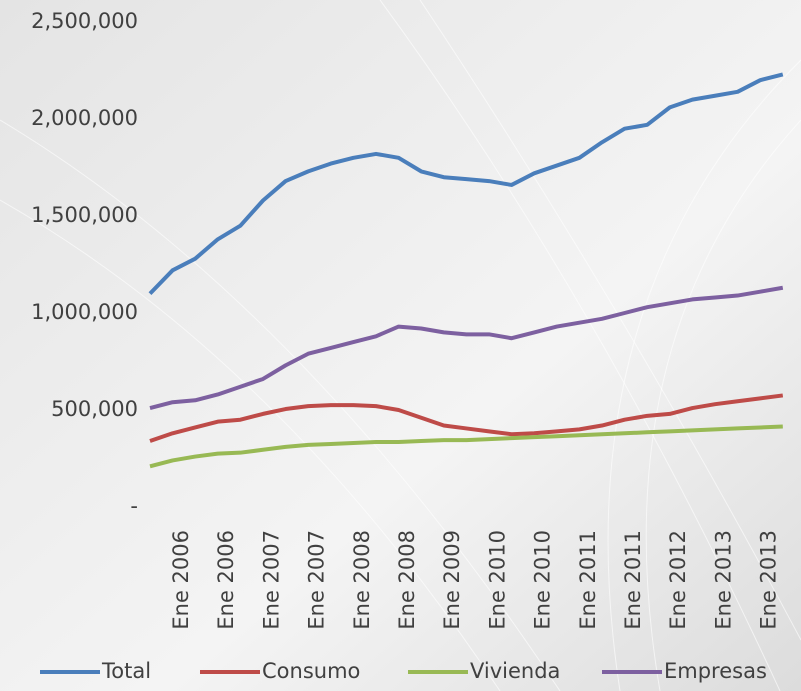 Image resolution: width=801 pixels, height=691 pixels. What do you see at coordinates (126, 671) in the screenshot?
I see `legend-label: Total` at bounding box center [126, 671].